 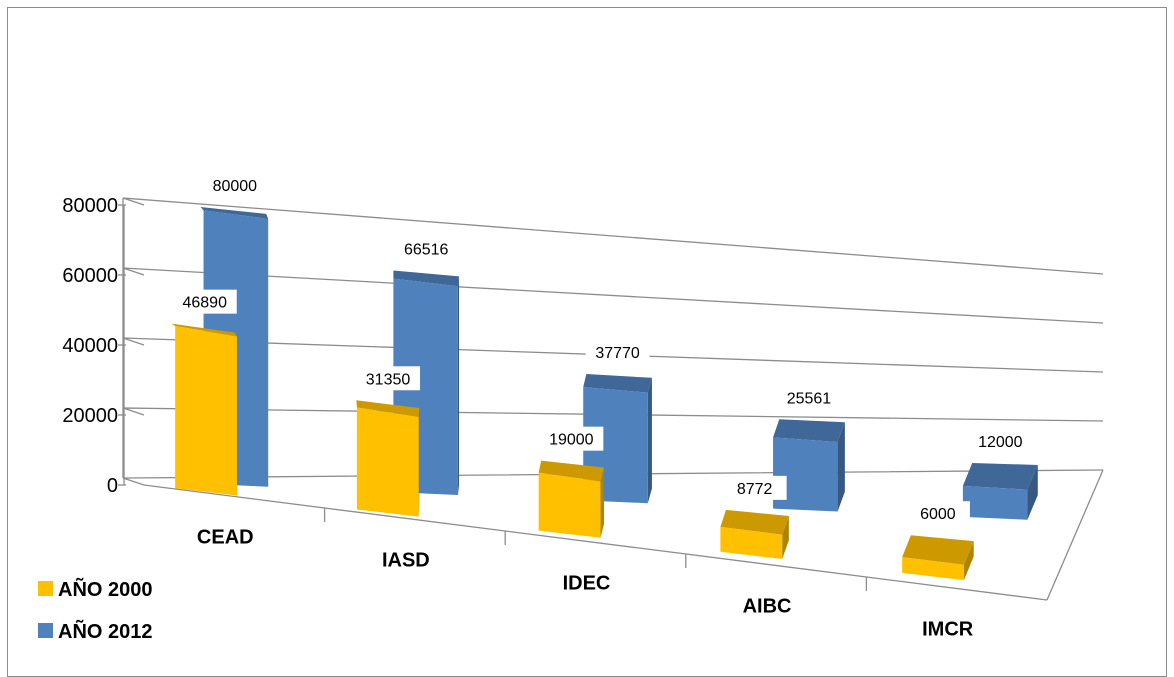 What do you see at coordinates (388, 379) in the screenshot?
I see `data-label: 31350` at bounding box center [388, 379].